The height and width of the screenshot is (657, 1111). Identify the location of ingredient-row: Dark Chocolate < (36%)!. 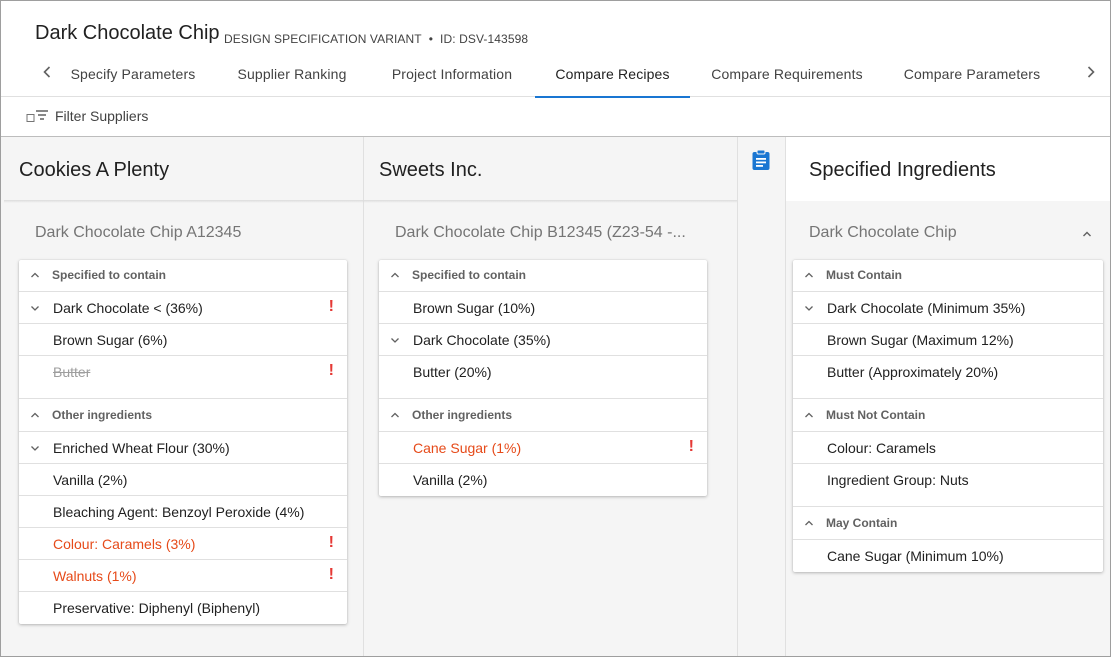
(183, 308).